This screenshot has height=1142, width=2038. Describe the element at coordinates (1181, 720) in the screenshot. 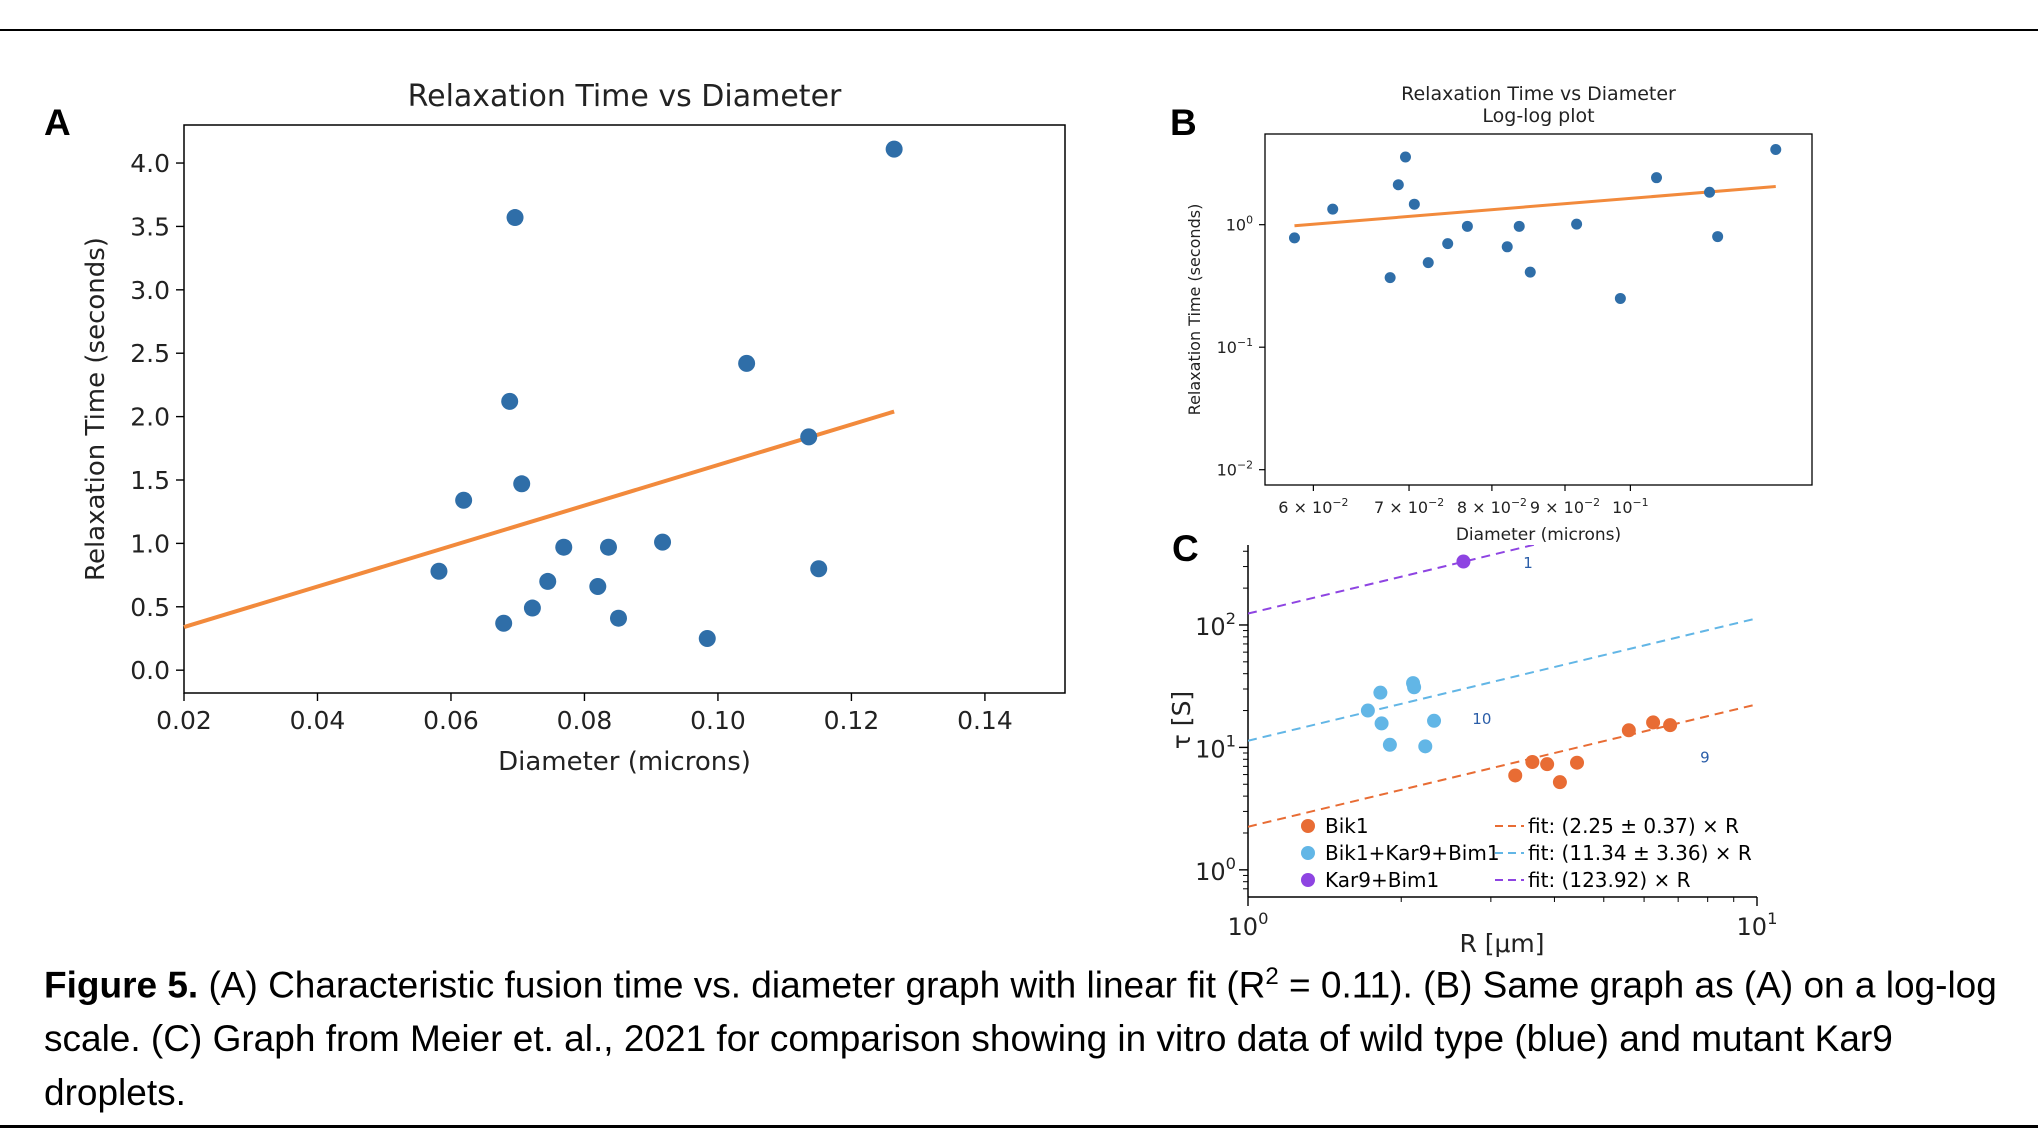

I see `c-y-axis-label: τ [S]` at that location.